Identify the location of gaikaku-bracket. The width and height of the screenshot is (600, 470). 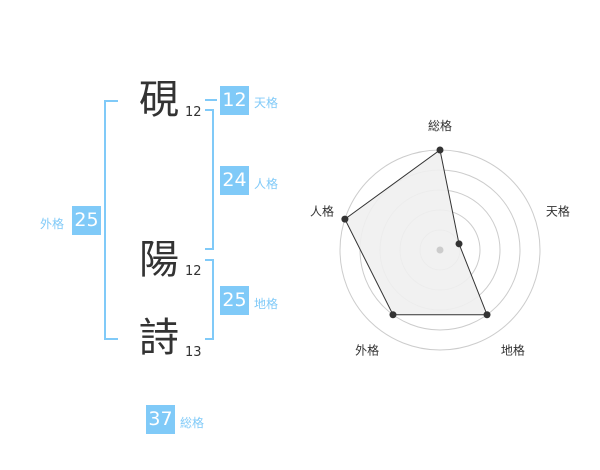
(105, 220).